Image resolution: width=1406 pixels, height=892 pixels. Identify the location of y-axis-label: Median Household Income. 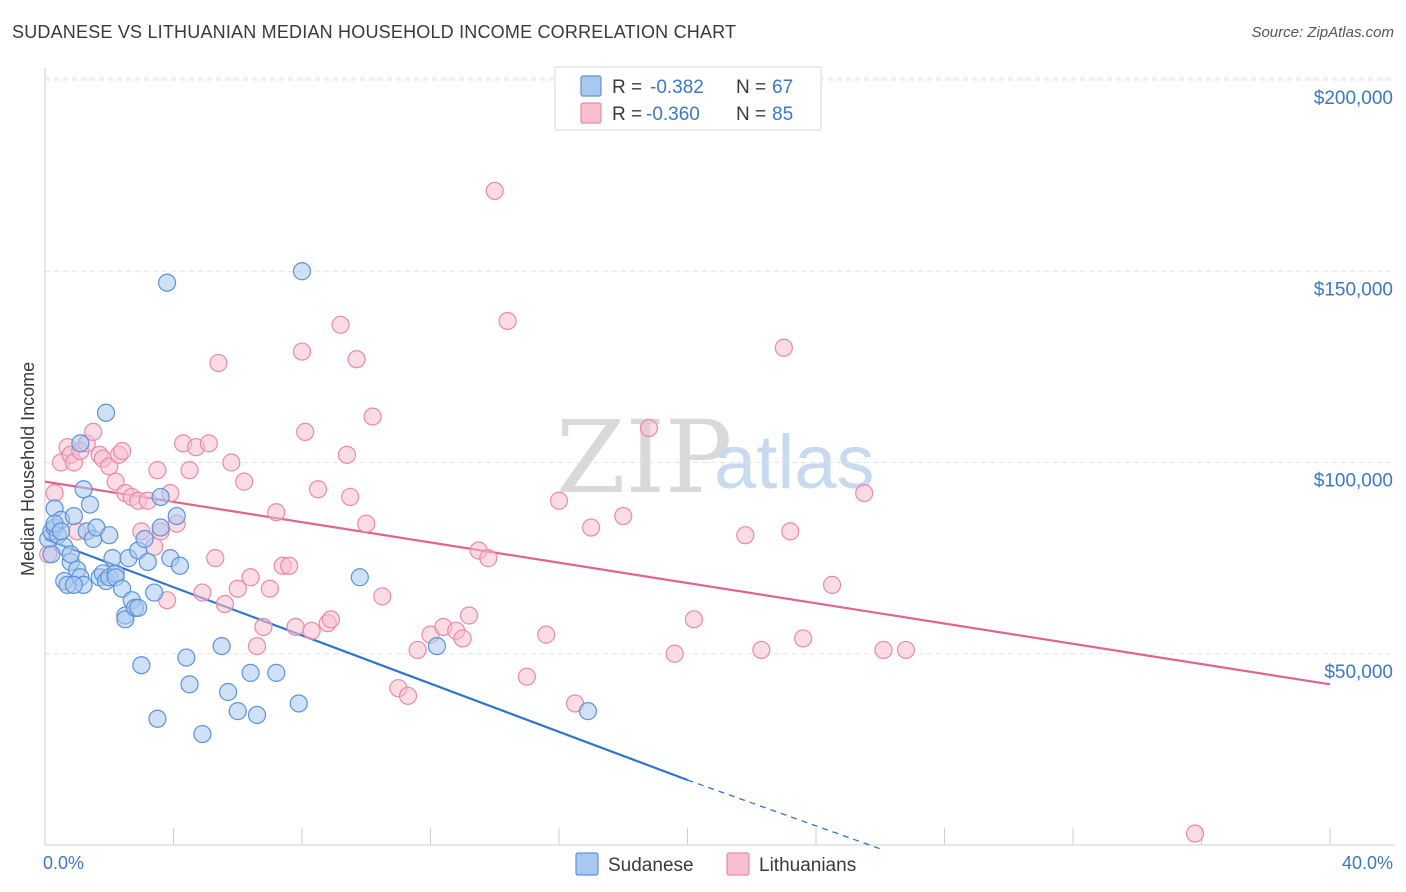
(28, 469).